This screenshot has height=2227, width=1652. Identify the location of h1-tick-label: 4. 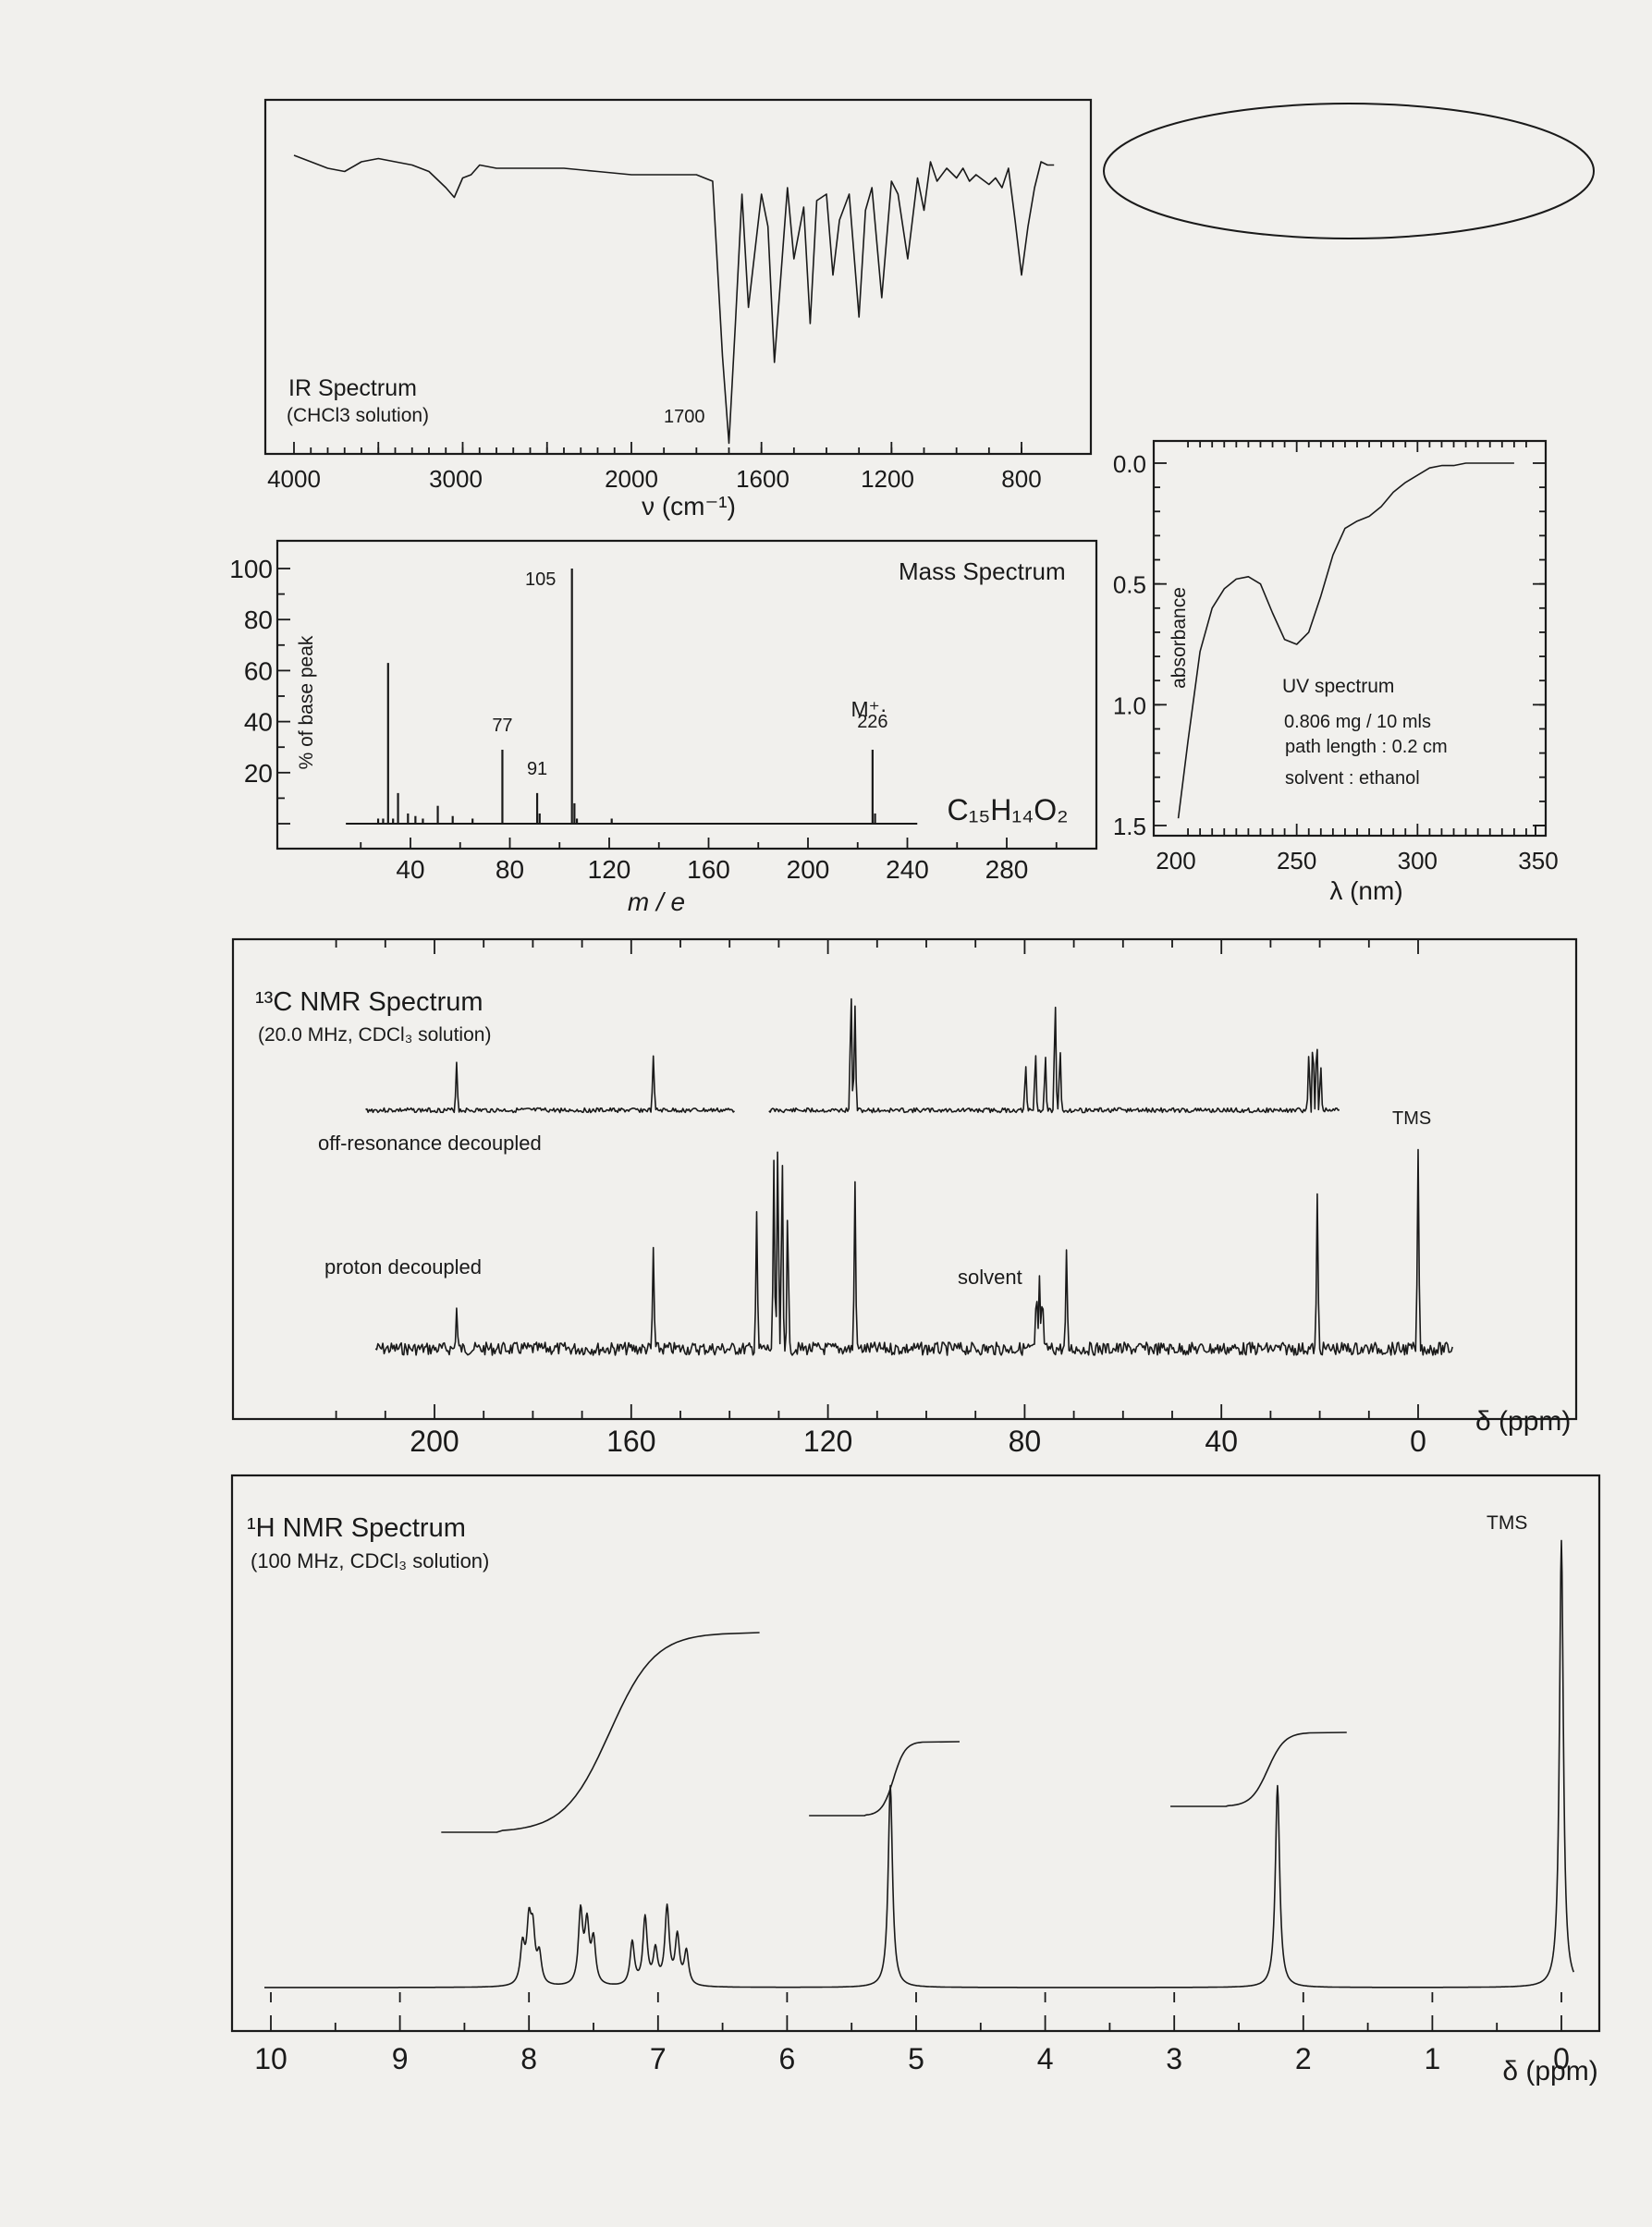
(1045, 2058).